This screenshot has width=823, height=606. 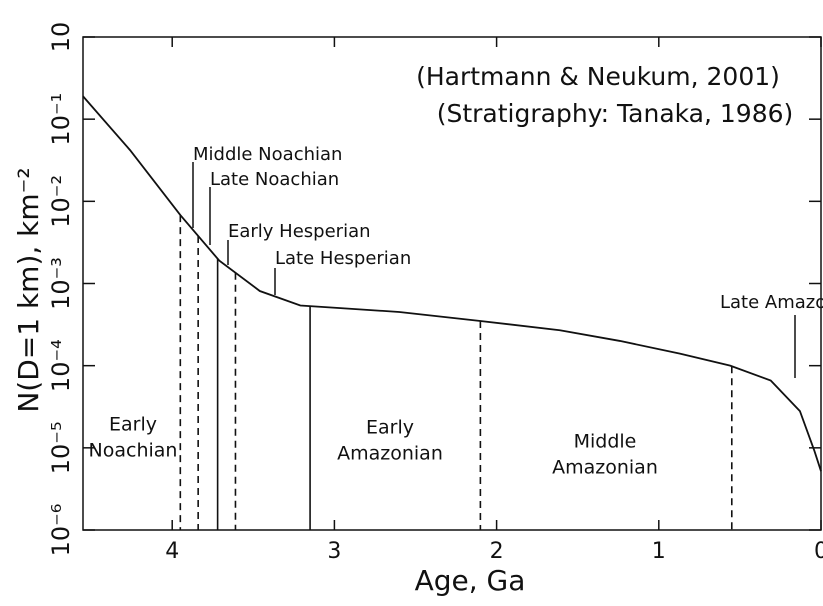 What do you see at coordinates (172, 551) in the screenshot?
I see `x-tick-label: 4` at bounding box center [172, 551].